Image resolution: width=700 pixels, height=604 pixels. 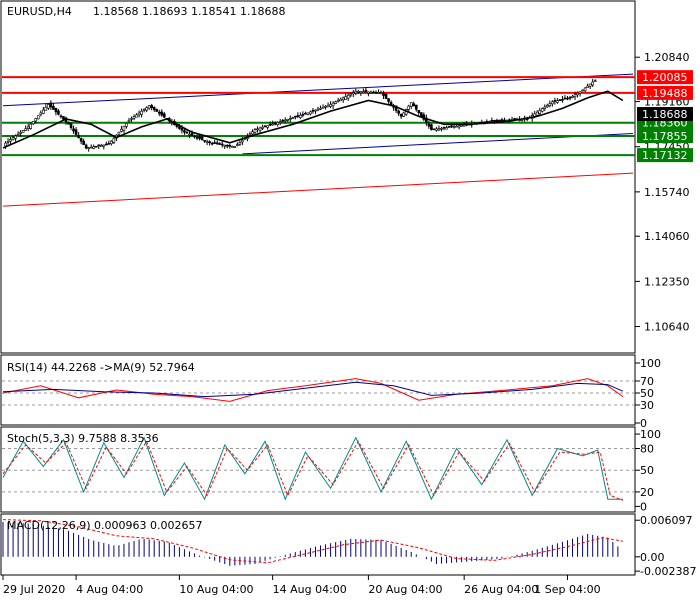 I want to click on rsi-series-line, so click(x=313, y=389).